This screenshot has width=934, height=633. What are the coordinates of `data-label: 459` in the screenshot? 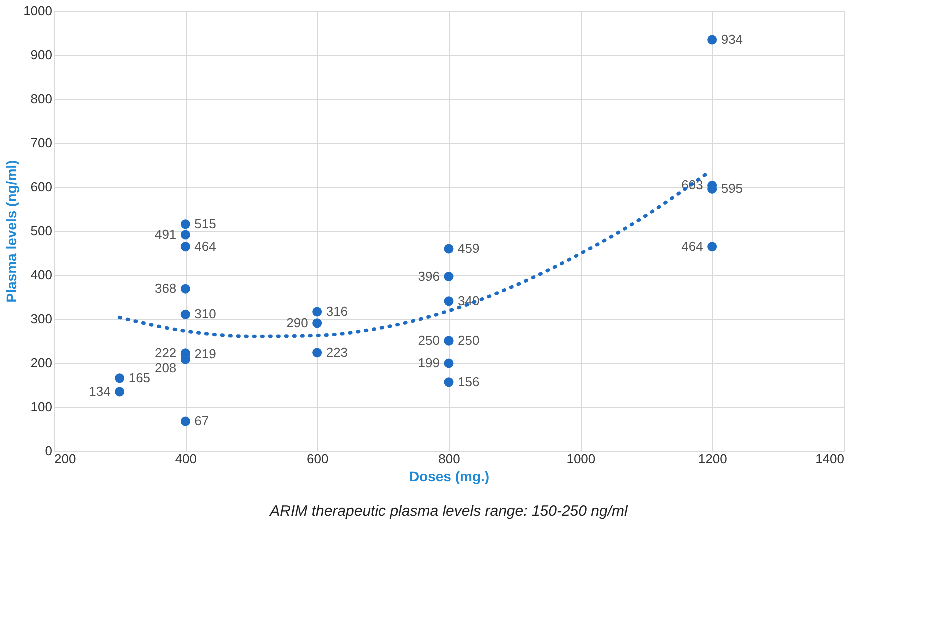 It's located at (469, 248).